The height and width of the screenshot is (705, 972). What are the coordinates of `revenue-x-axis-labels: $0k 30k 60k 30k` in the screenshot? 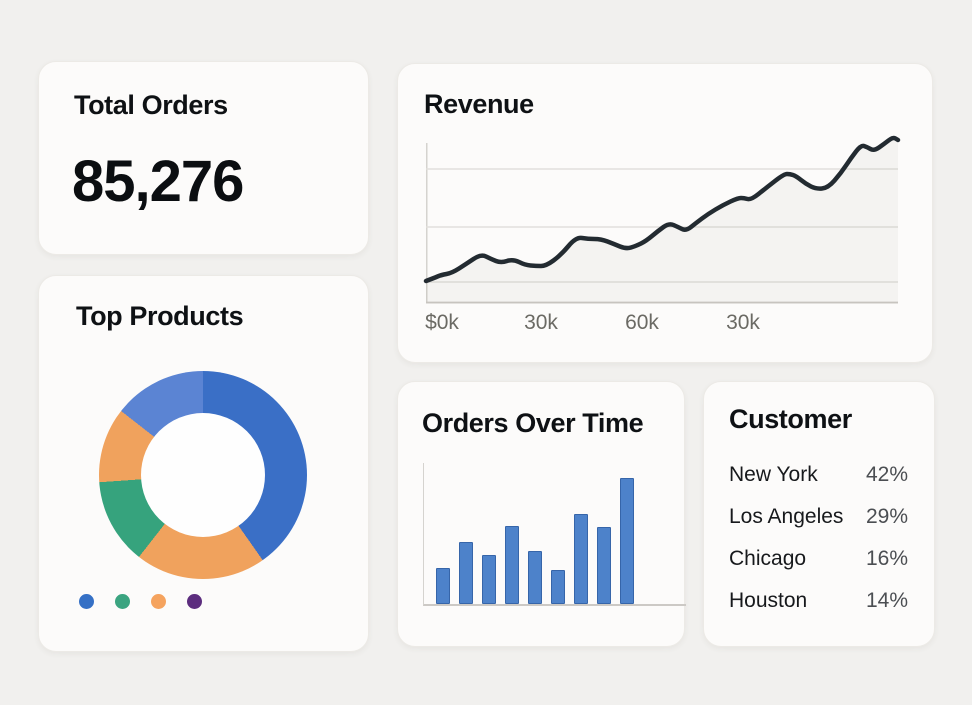 It's located at (665, 326).